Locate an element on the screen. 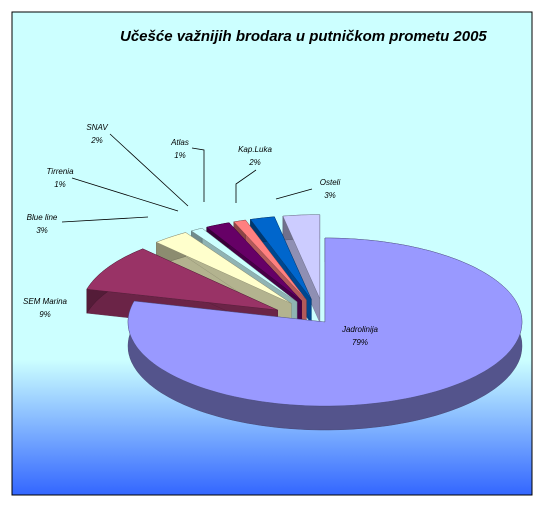 The height and width of the screenshot is (506, 539). data-label-name: Jadrolinija is located at coordinates (360, 329).